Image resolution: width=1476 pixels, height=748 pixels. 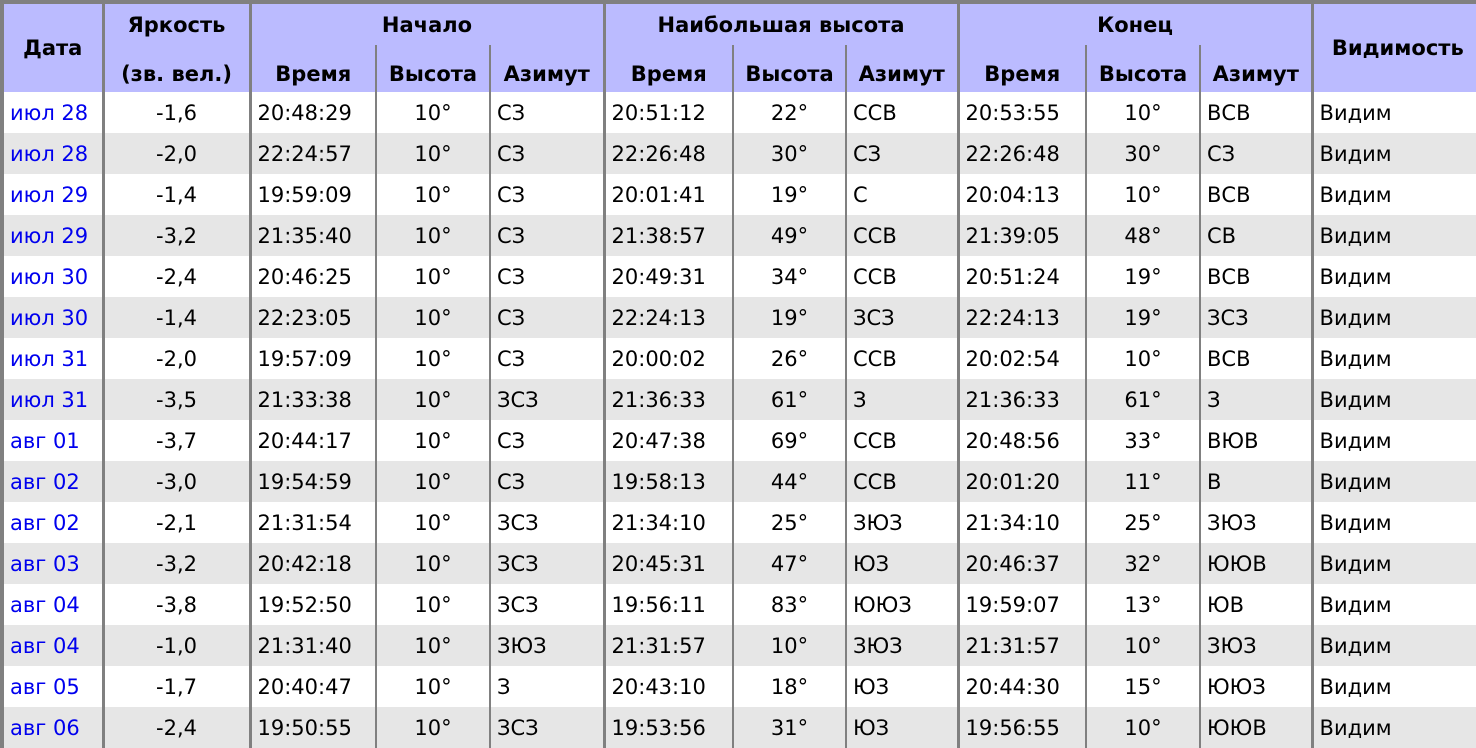 I want to click on cell-end-altitude: 13°, so click(x=1143, y=604).